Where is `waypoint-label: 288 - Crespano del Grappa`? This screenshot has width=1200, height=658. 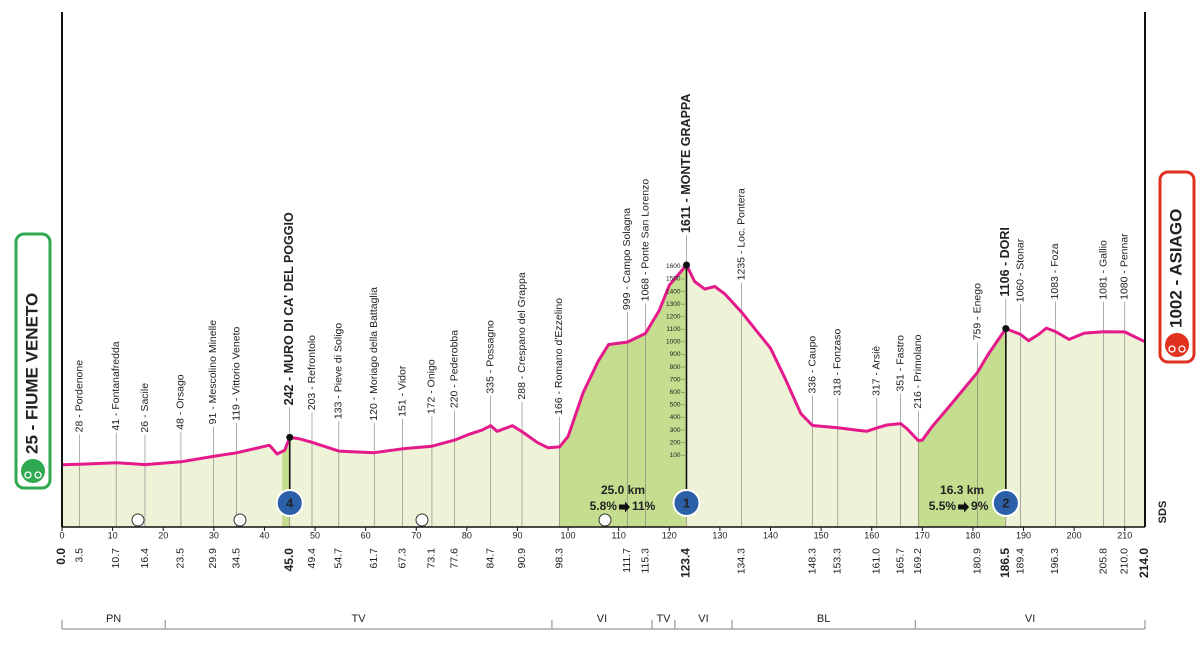 waypoint-label: 288 - Crespano del Grappa is located at coordinates (522, 335).